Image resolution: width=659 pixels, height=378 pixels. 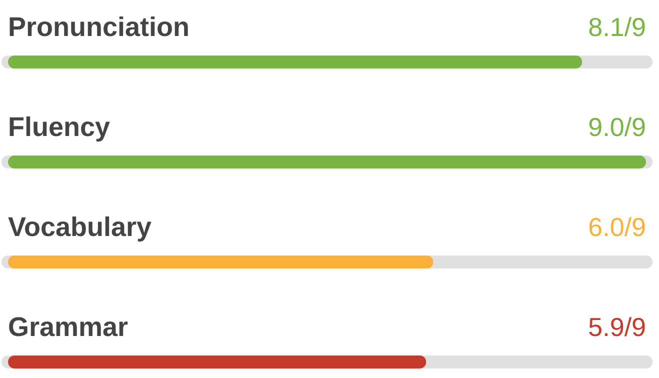 What do you see at coordinates (617, 127) in the screenshot?
I see `data-label: 9.0/9` at bounding box center [617, 127].